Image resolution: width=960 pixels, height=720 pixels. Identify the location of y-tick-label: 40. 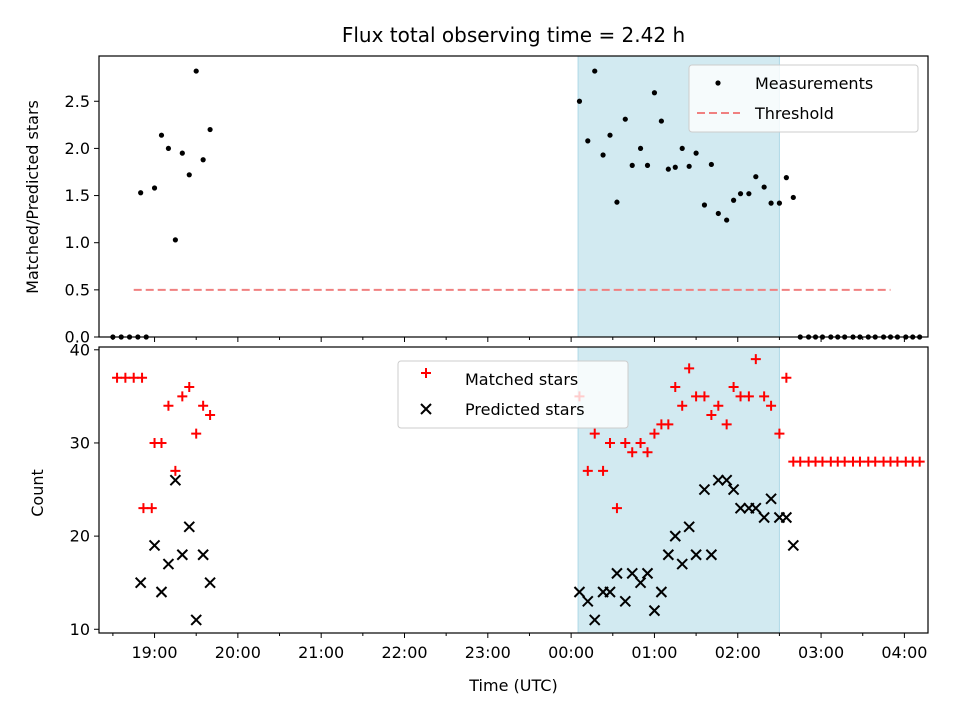
(80, 349).